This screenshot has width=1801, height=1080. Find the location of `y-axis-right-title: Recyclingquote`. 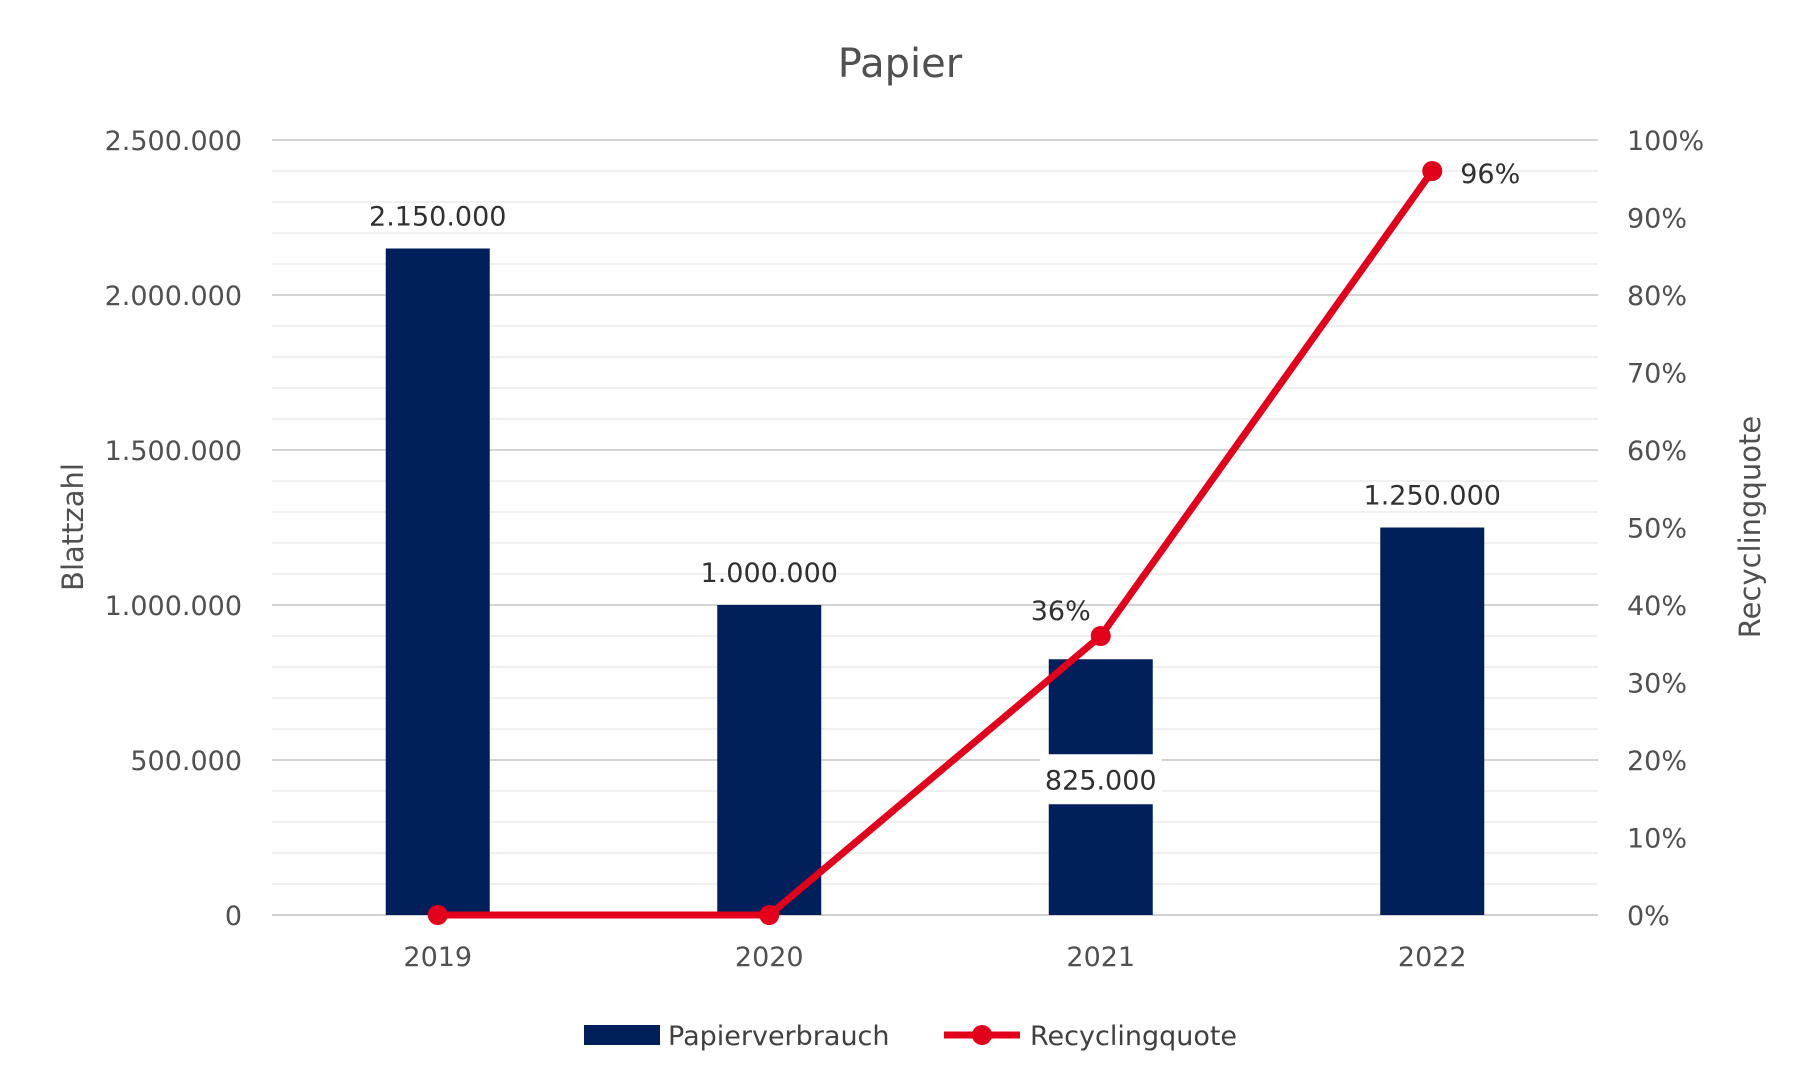

y-axis-right-title: Recyclingquote is located at coordinates (1750, 527).